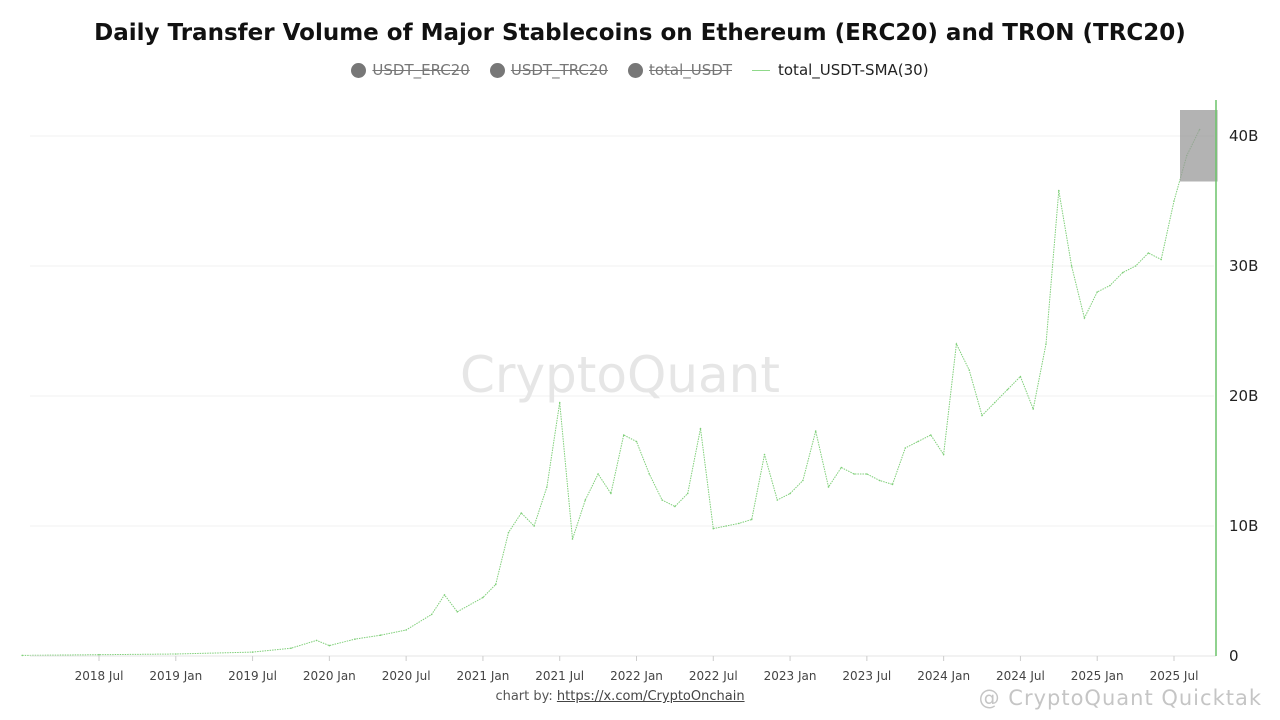 This screenshot has height=720, width=1280. What do you see at coordinates (406, 676) in the screenshot?
I see `x-tick-label: 2020 Jul` at bounding box center [406, 676].